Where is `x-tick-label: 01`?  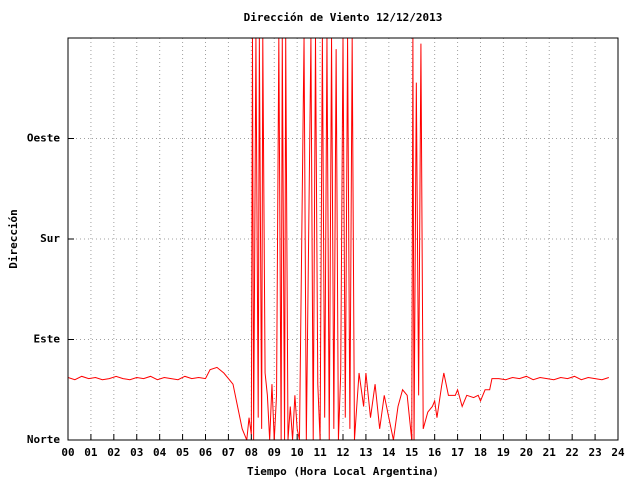
x-tick-label: 01 is located at coordinates (91, 452).